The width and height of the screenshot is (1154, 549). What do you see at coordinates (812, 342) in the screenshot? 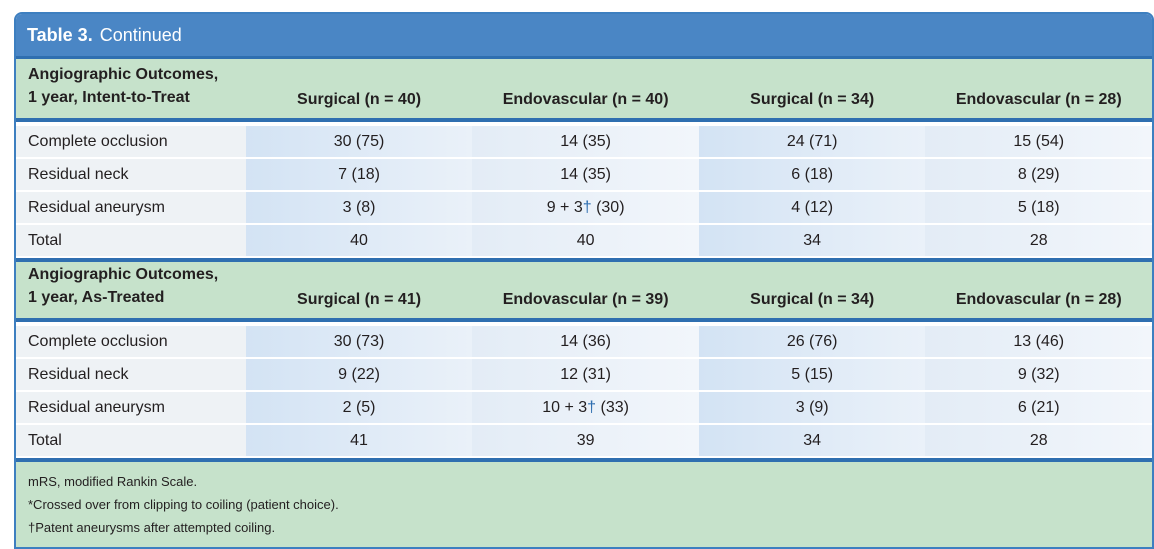
I see `cell: 26 (76)` at bounding box center [812, 342].